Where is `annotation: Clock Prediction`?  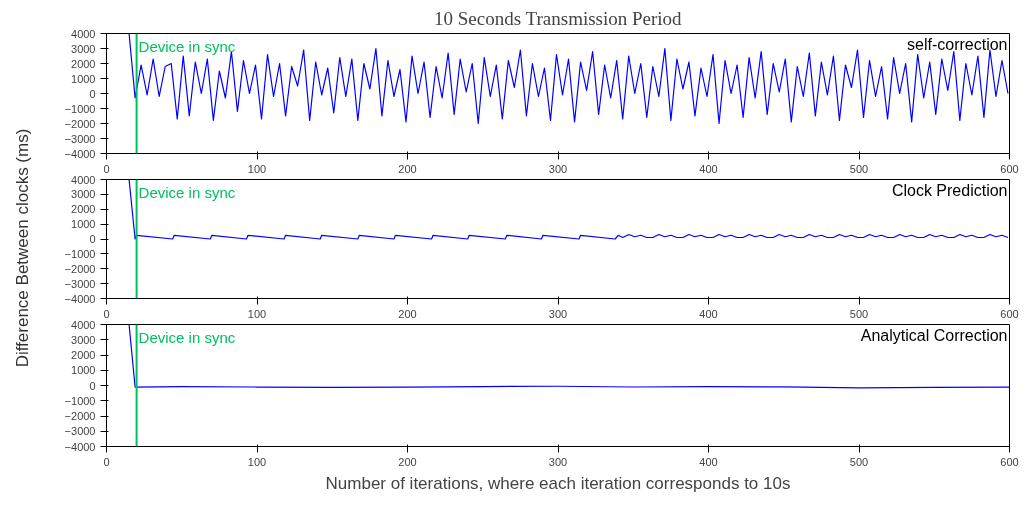
annotation: Clock Prediction is located at coordinates (949, 190).